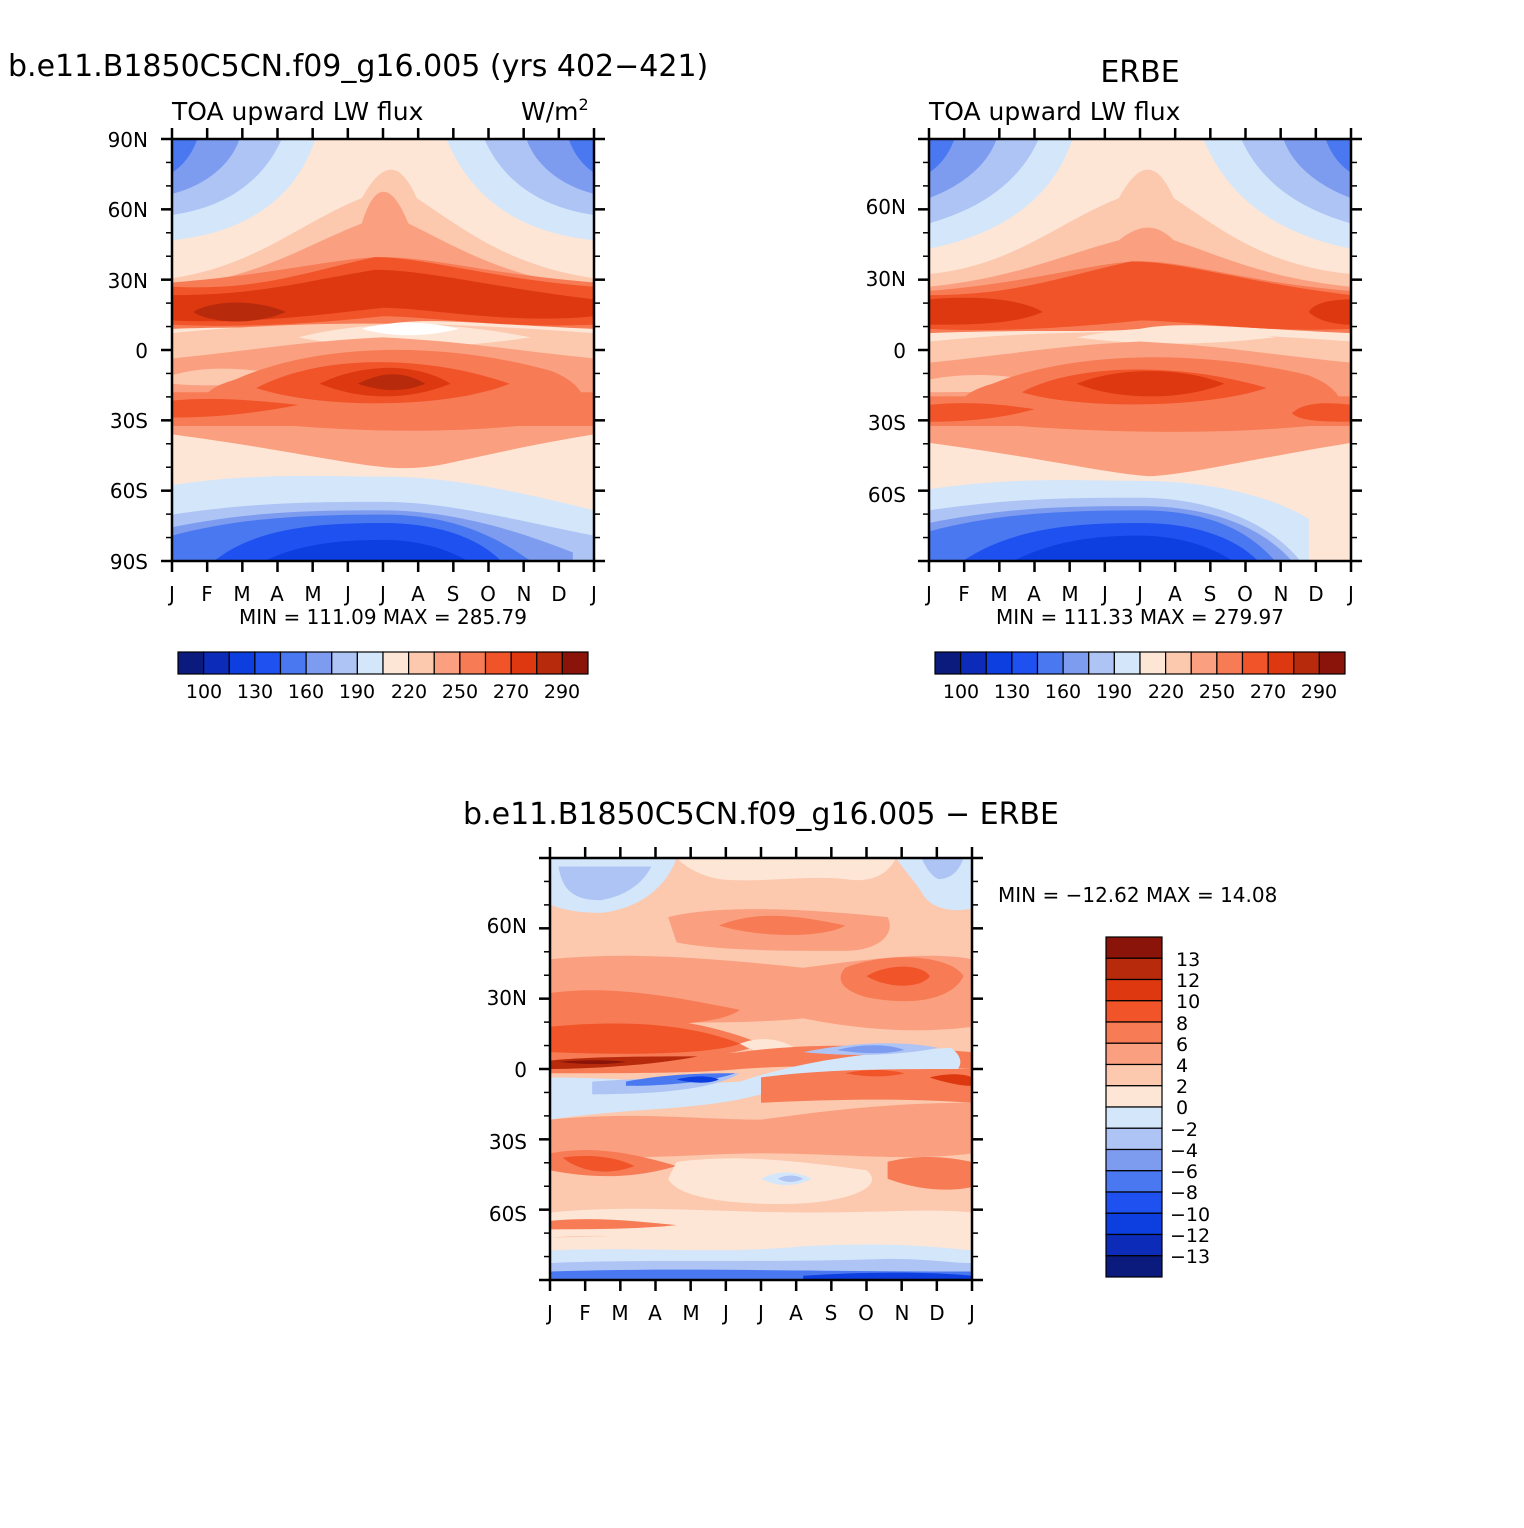 The width and height of the screenshot is (1524, 1528). Describe the element at coordinates (383, 350) in the screenshot. I see `model-field-svg` at that location.